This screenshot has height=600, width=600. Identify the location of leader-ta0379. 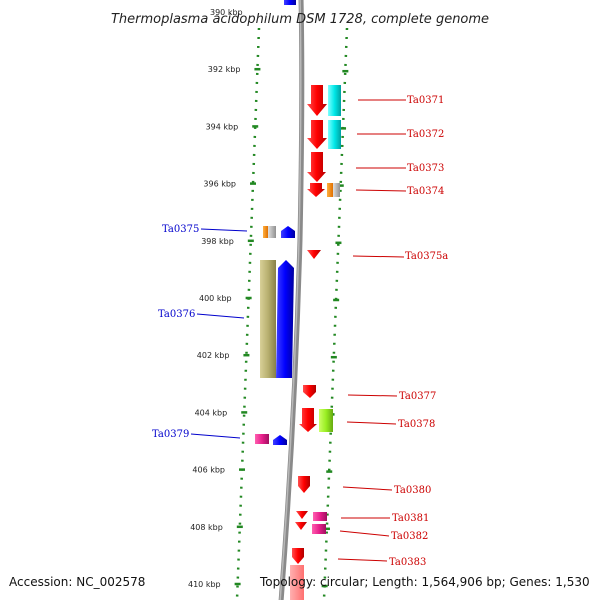
(215, 436).